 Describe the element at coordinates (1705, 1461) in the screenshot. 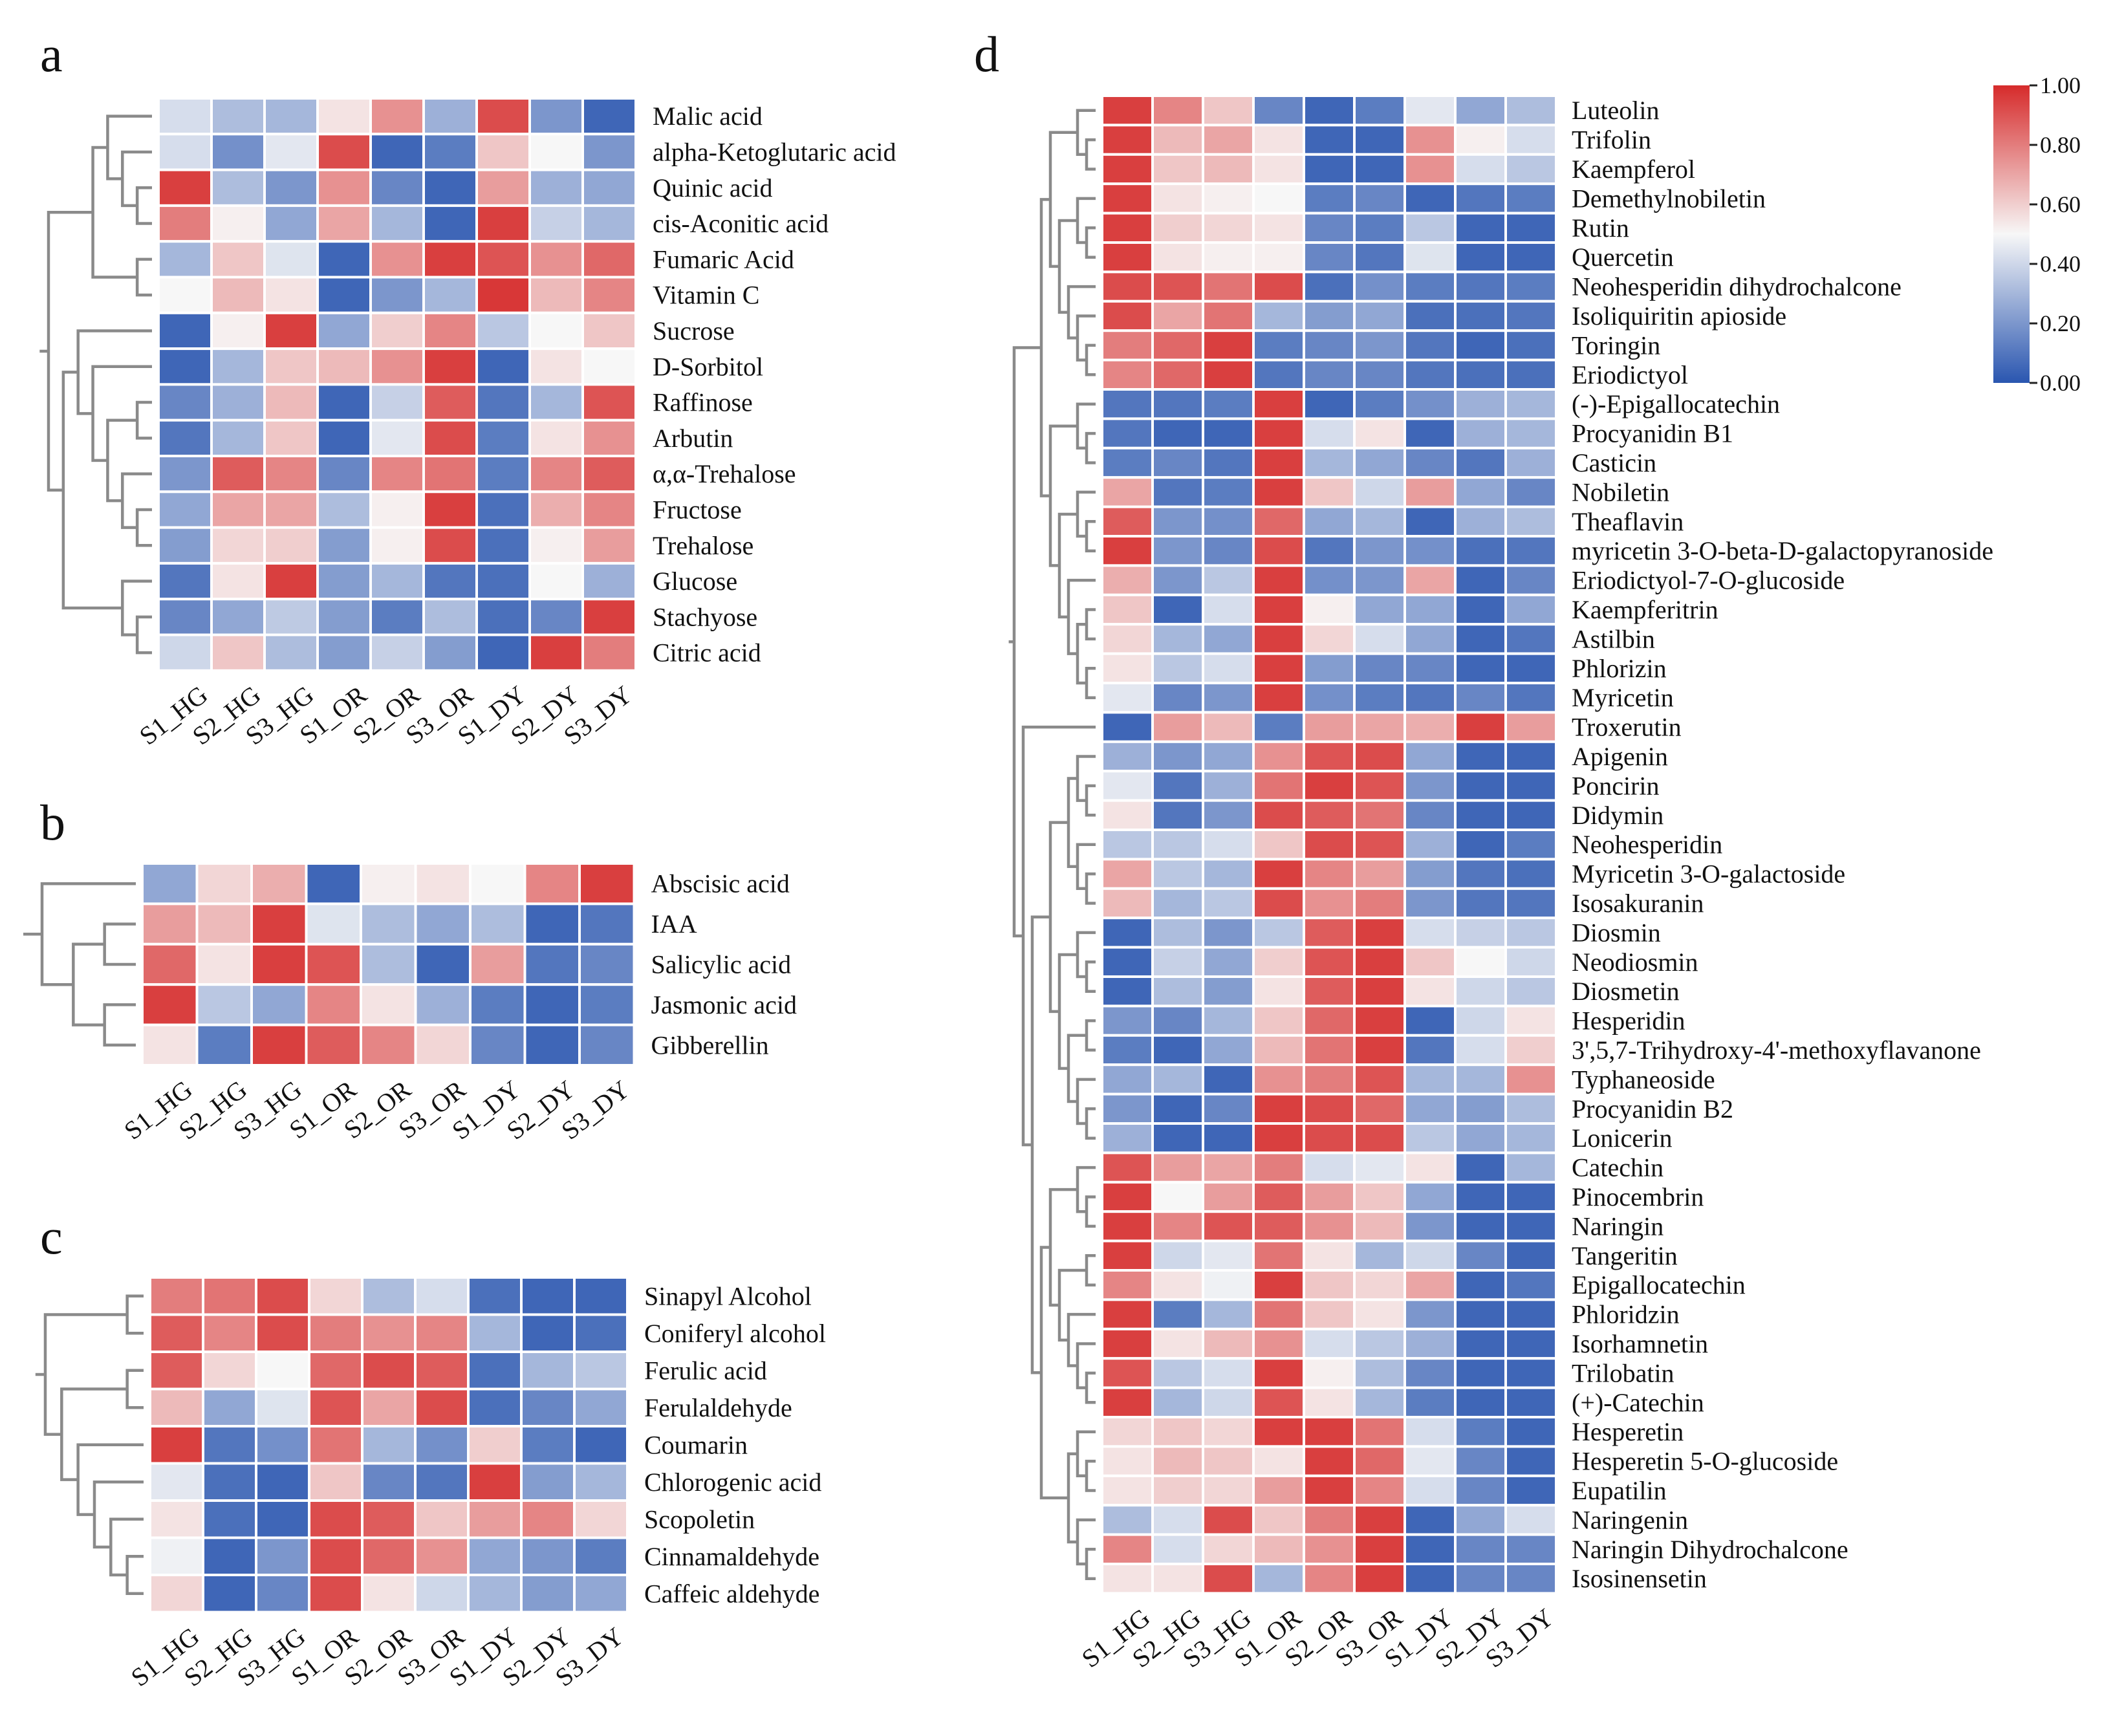

I see `row-label-hesperetin-5-o-glucoside: Hesperetin 5-O-glucoside` at that location.